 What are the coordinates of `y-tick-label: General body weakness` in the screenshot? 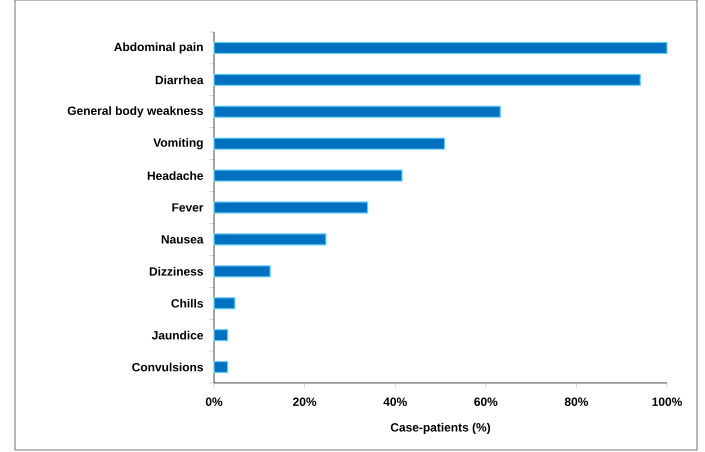 It's located at (135, 112).